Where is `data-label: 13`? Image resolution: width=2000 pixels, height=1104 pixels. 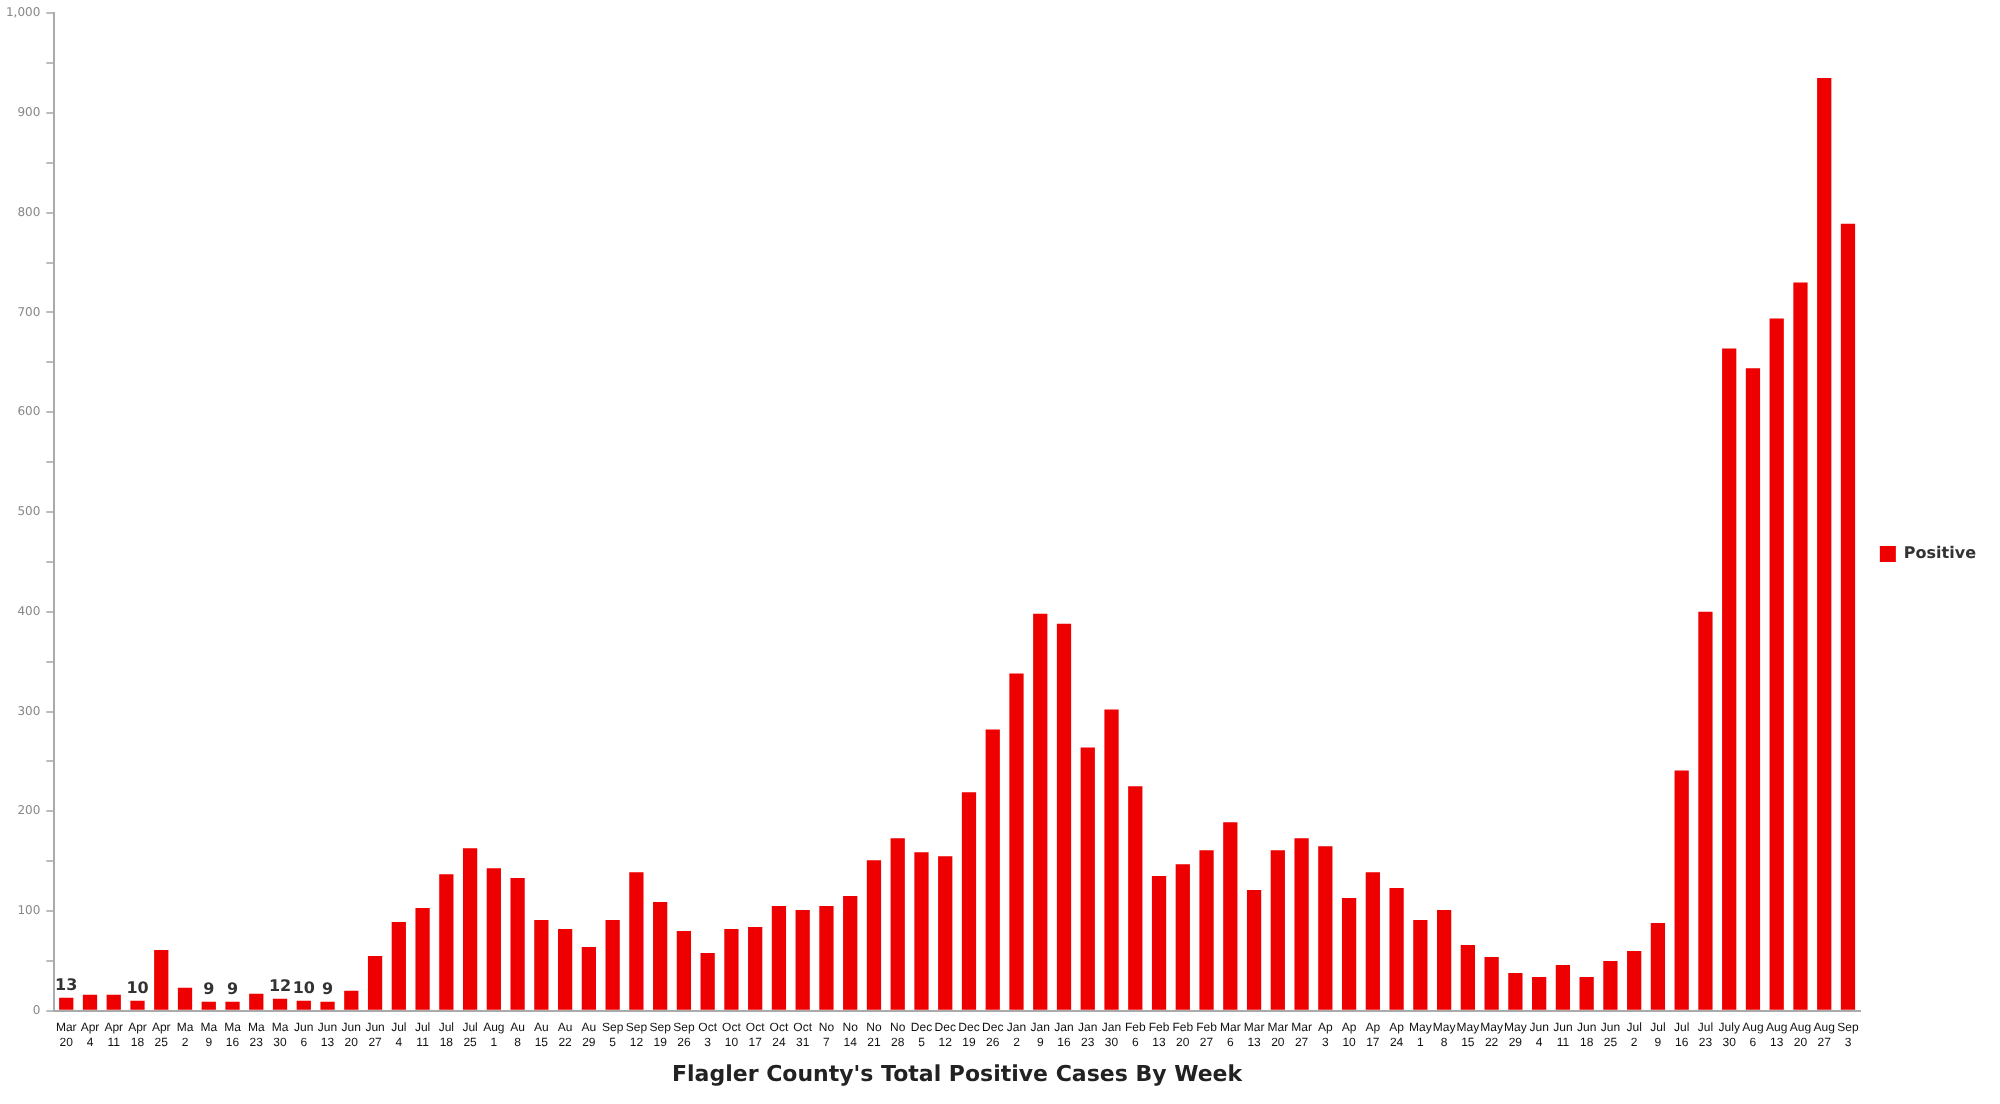 data-label: 13 is located at coordinates (66, 984).